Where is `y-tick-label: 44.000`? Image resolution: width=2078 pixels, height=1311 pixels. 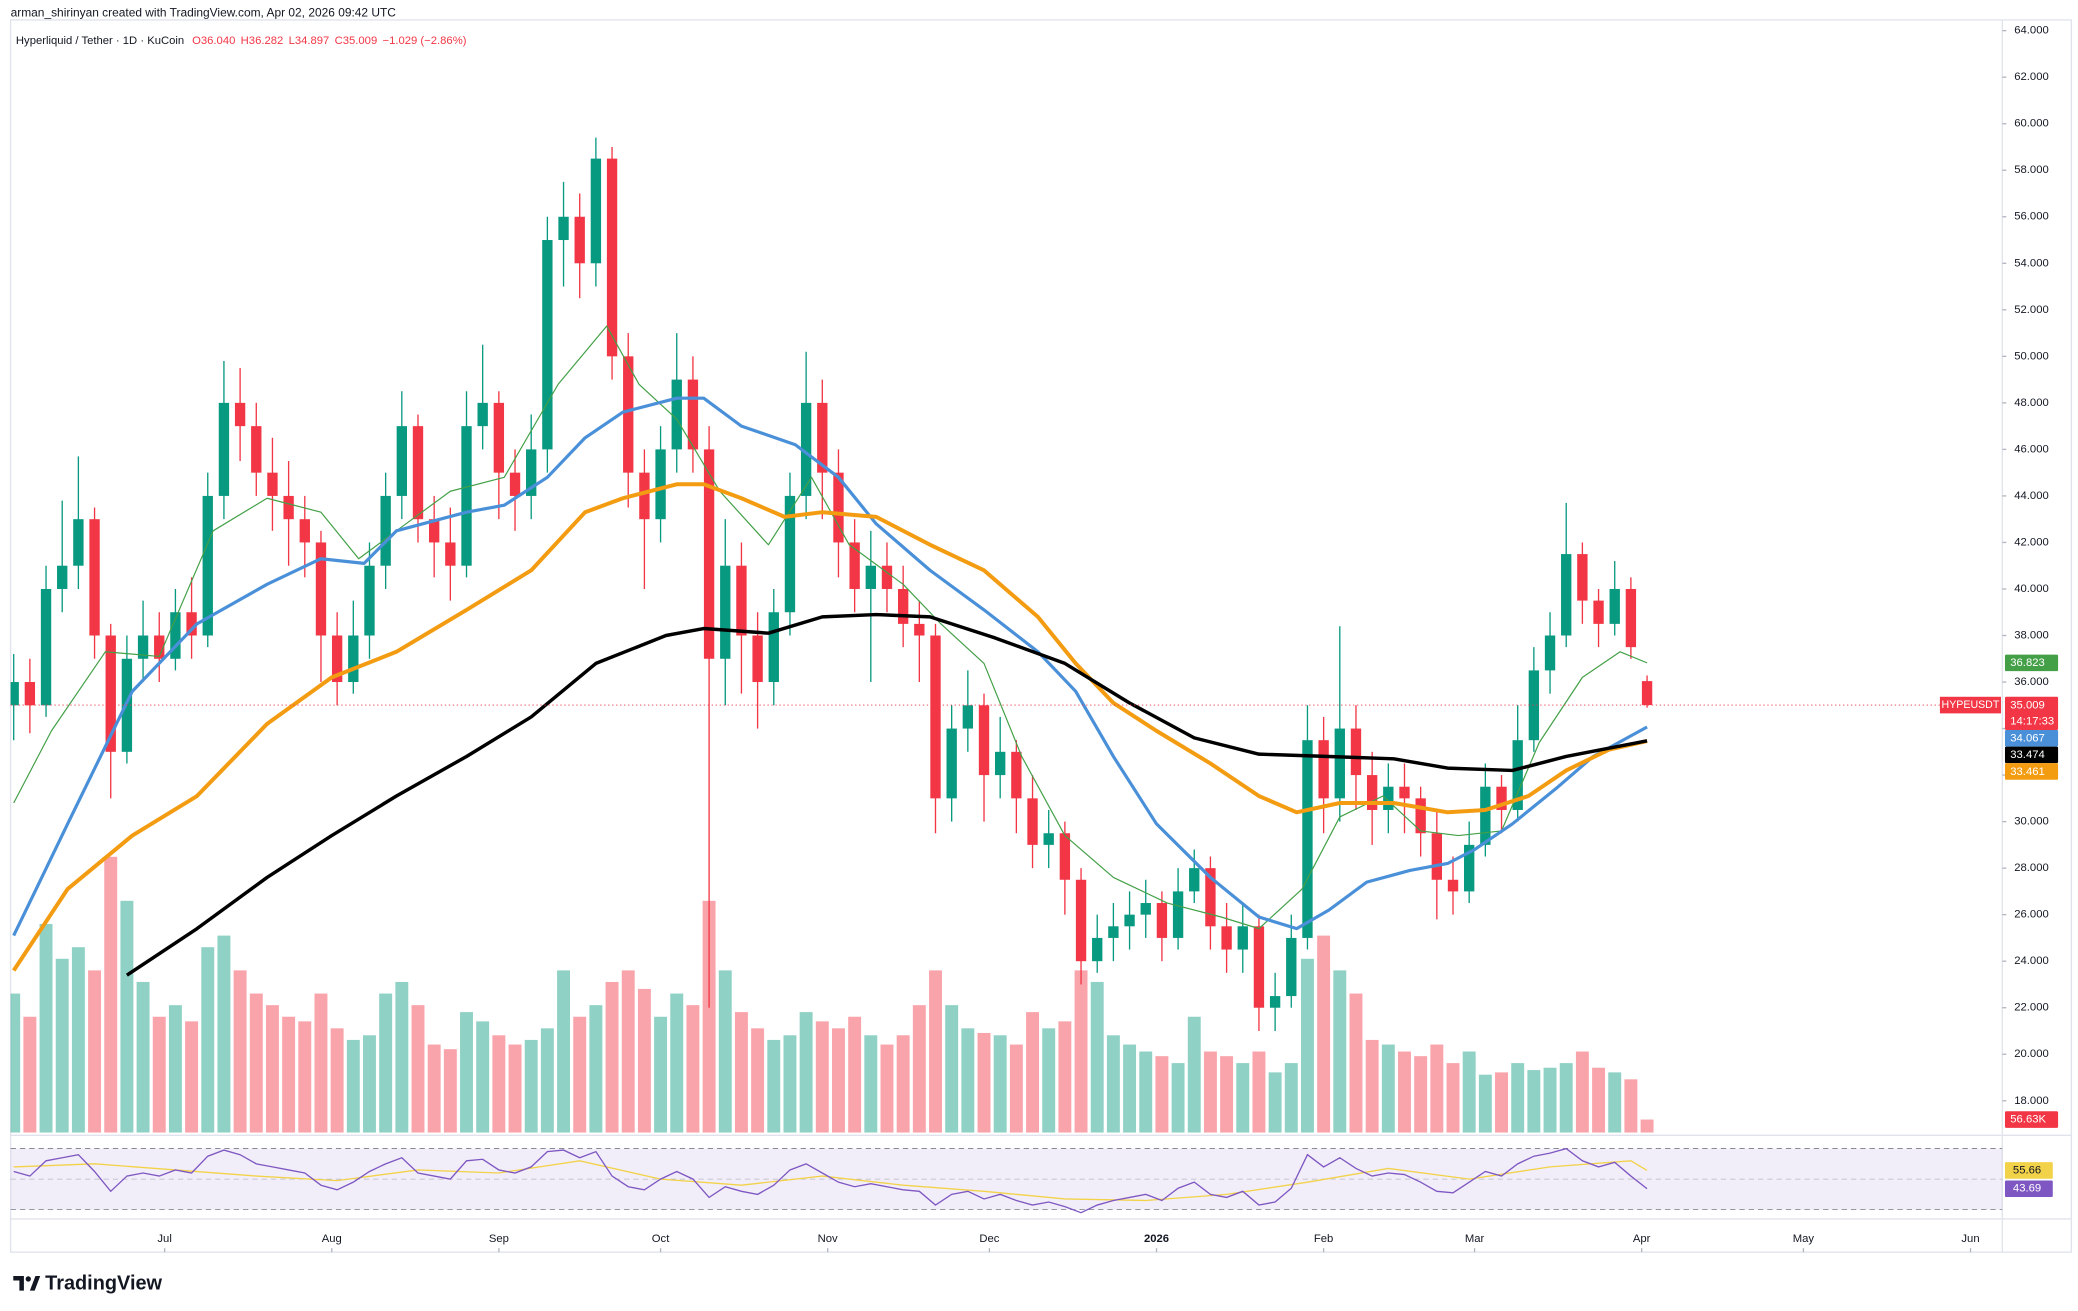 y-tick-label: 44.000 is located at coordinates (2031, 496).